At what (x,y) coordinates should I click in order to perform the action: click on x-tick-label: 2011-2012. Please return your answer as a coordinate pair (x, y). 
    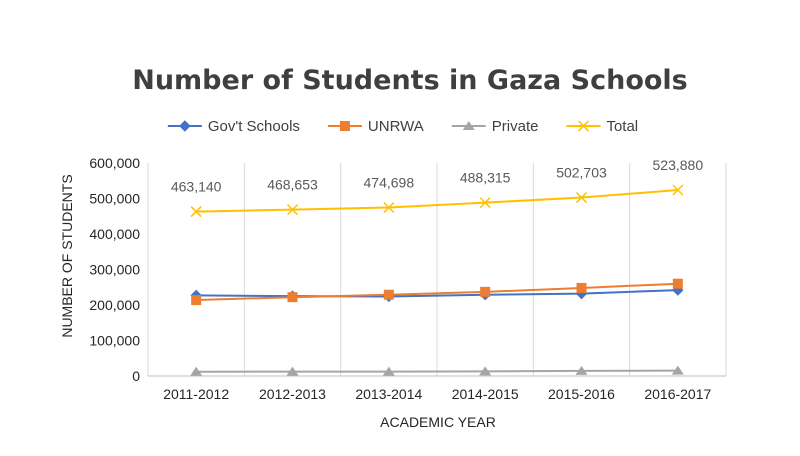
    Looking at the image, I should click on (196, 394).